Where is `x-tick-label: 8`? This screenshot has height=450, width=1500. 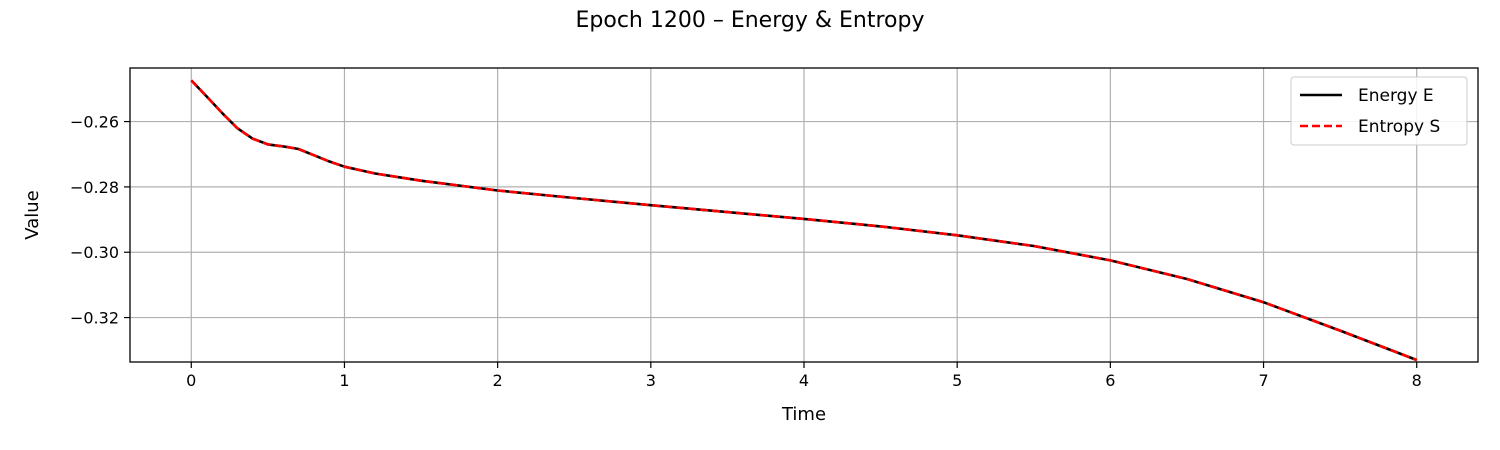 x-tick-label: 8 is located at coordinates (1417, 380).